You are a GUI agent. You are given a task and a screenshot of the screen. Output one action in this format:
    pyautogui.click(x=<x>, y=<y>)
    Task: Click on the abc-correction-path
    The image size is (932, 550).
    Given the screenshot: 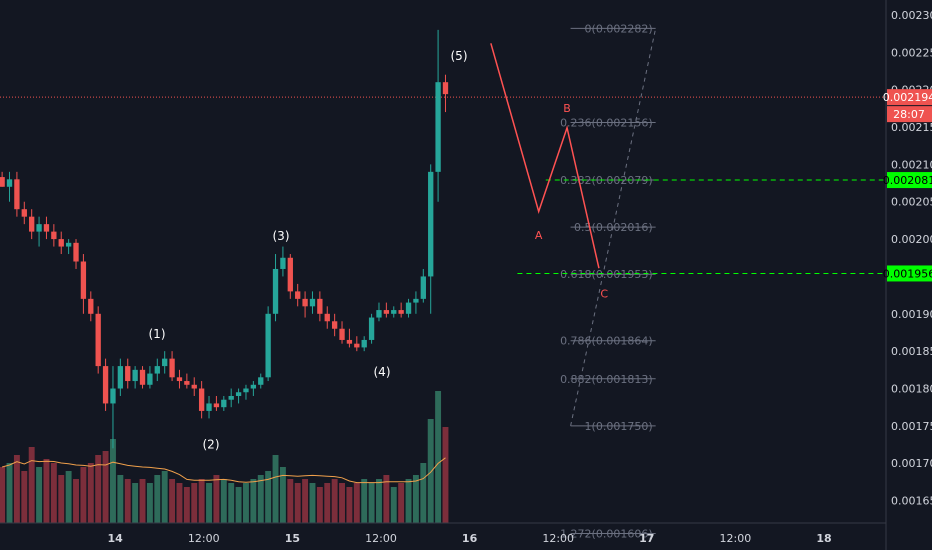 What is the action you would take?
    pyautogui.click(x=545, y=156)
    